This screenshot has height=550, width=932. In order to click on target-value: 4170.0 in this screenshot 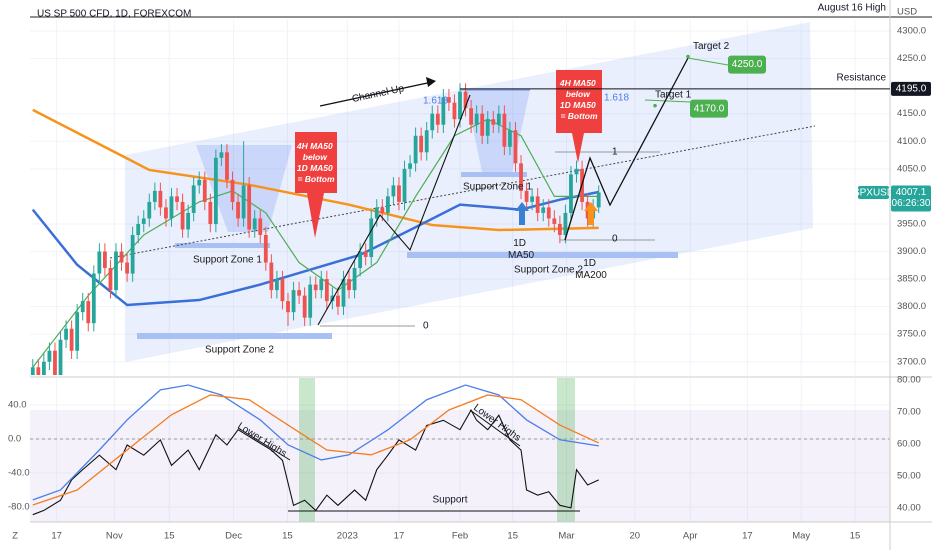, I will do `click(709, 108)`.